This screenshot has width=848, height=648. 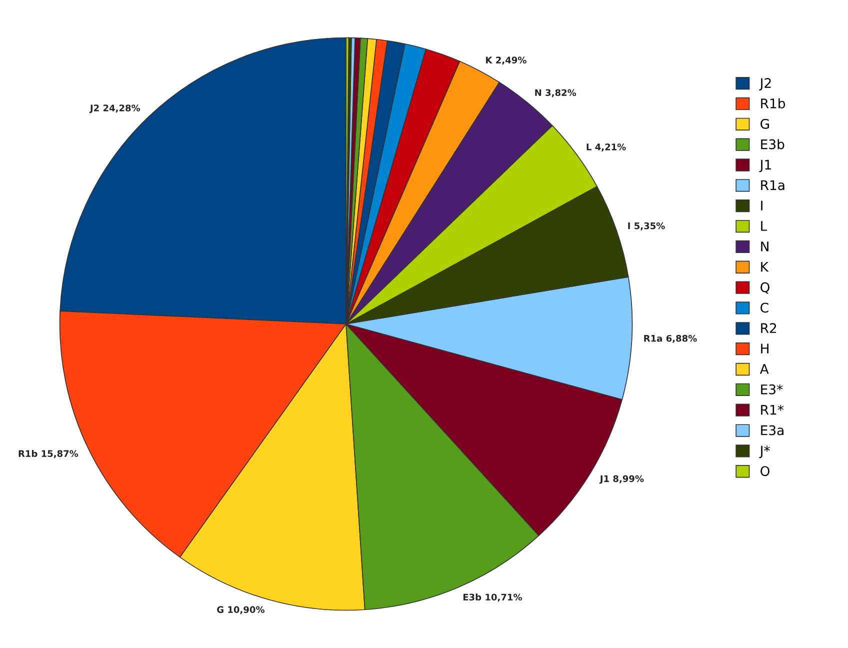 I want to click on legend-label: R1b, so click(x=773, y=103).